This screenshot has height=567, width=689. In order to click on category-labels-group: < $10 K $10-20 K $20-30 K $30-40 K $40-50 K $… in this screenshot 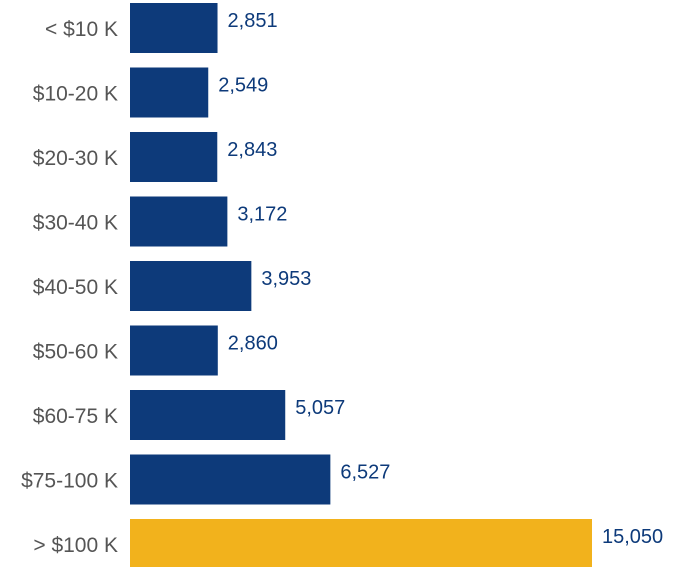, I will do `click(69, 287)`.